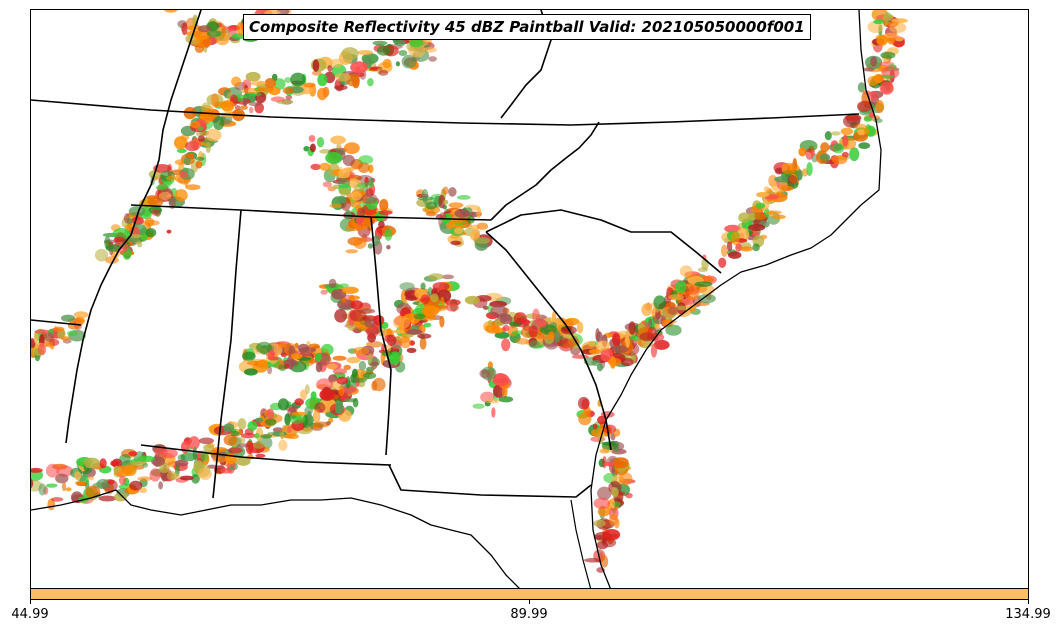 This screenshot has width=1062, height=633. I want to click on colorbar-label-max: 134.99, so click(1028, 614).